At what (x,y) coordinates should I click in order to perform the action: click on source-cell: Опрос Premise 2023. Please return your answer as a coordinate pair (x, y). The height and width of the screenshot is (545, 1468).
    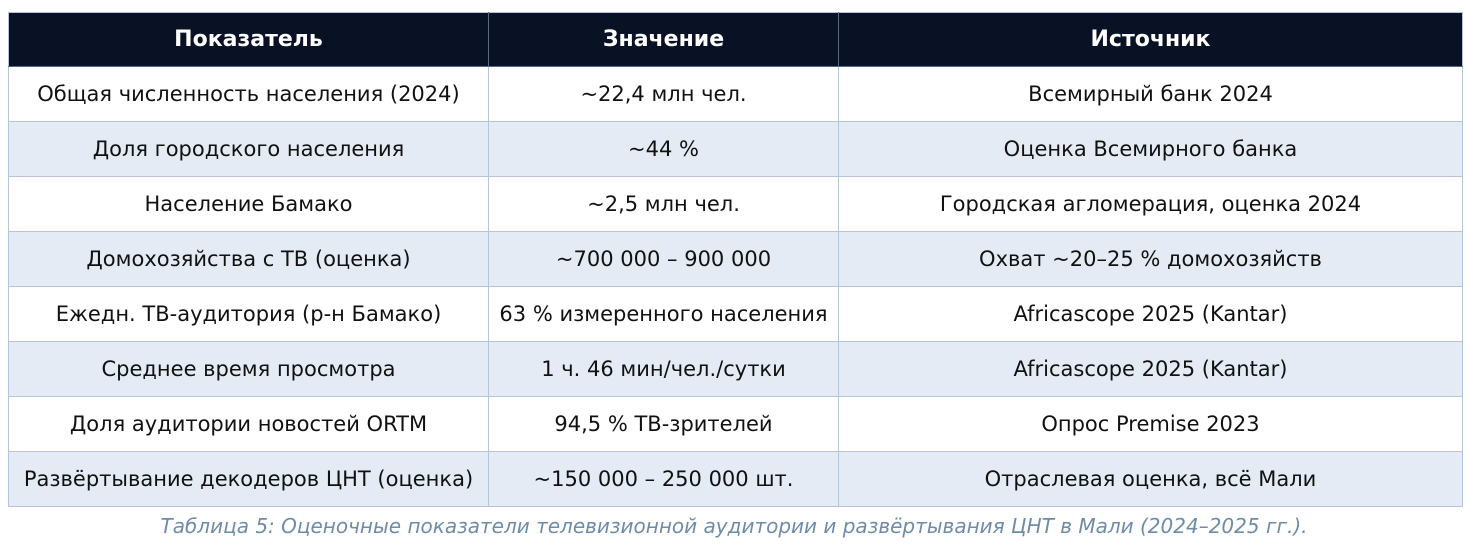
    Looking at the image, I should click on (1150, 424).